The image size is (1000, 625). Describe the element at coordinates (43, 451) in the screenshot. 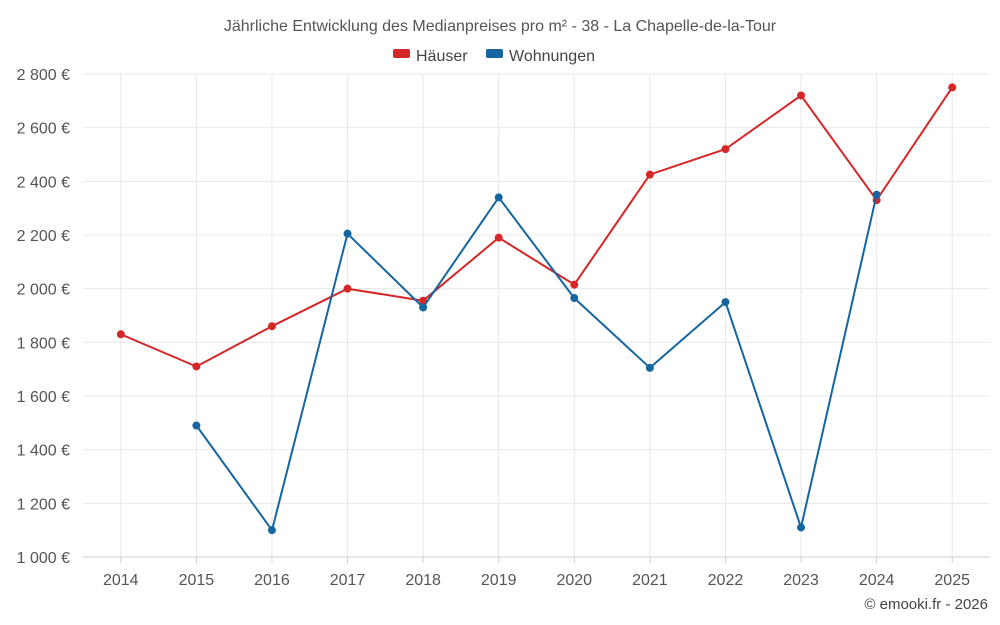

I see `y-tick-label: 1 400 €` at that location.